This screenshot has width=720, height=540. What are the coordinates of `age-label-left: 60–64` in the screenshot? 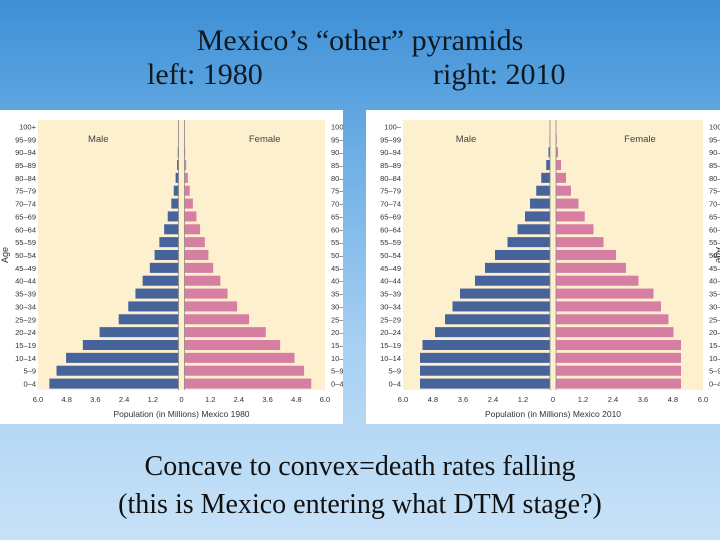 It's located at (25, 229).